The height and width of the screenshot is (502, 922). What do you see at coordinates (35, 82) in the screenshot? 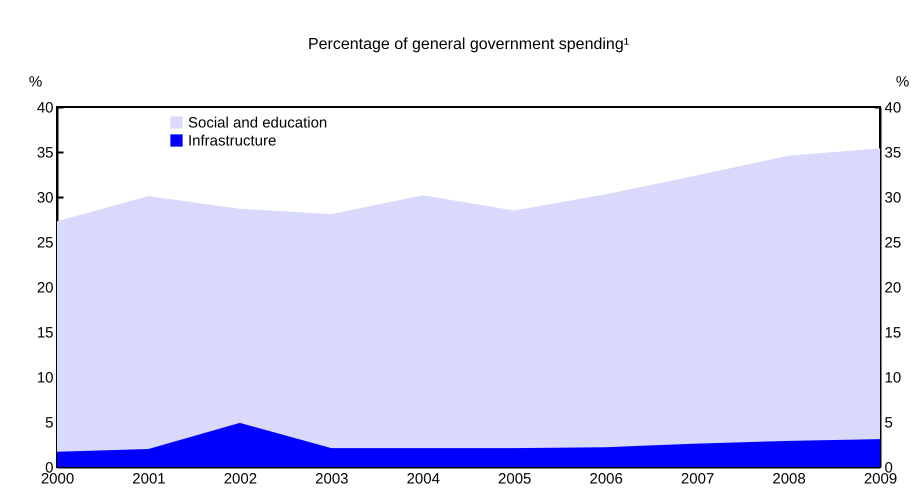
I see `y-axis-title: %` at bounding box center [35, 82].